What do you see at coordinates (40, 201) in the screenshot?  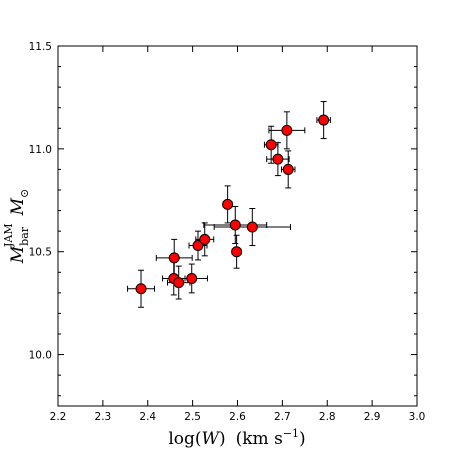 I see `y-tick-labels: 10.0 10.5 11.0 11.5` at bounding box center [40, 201].